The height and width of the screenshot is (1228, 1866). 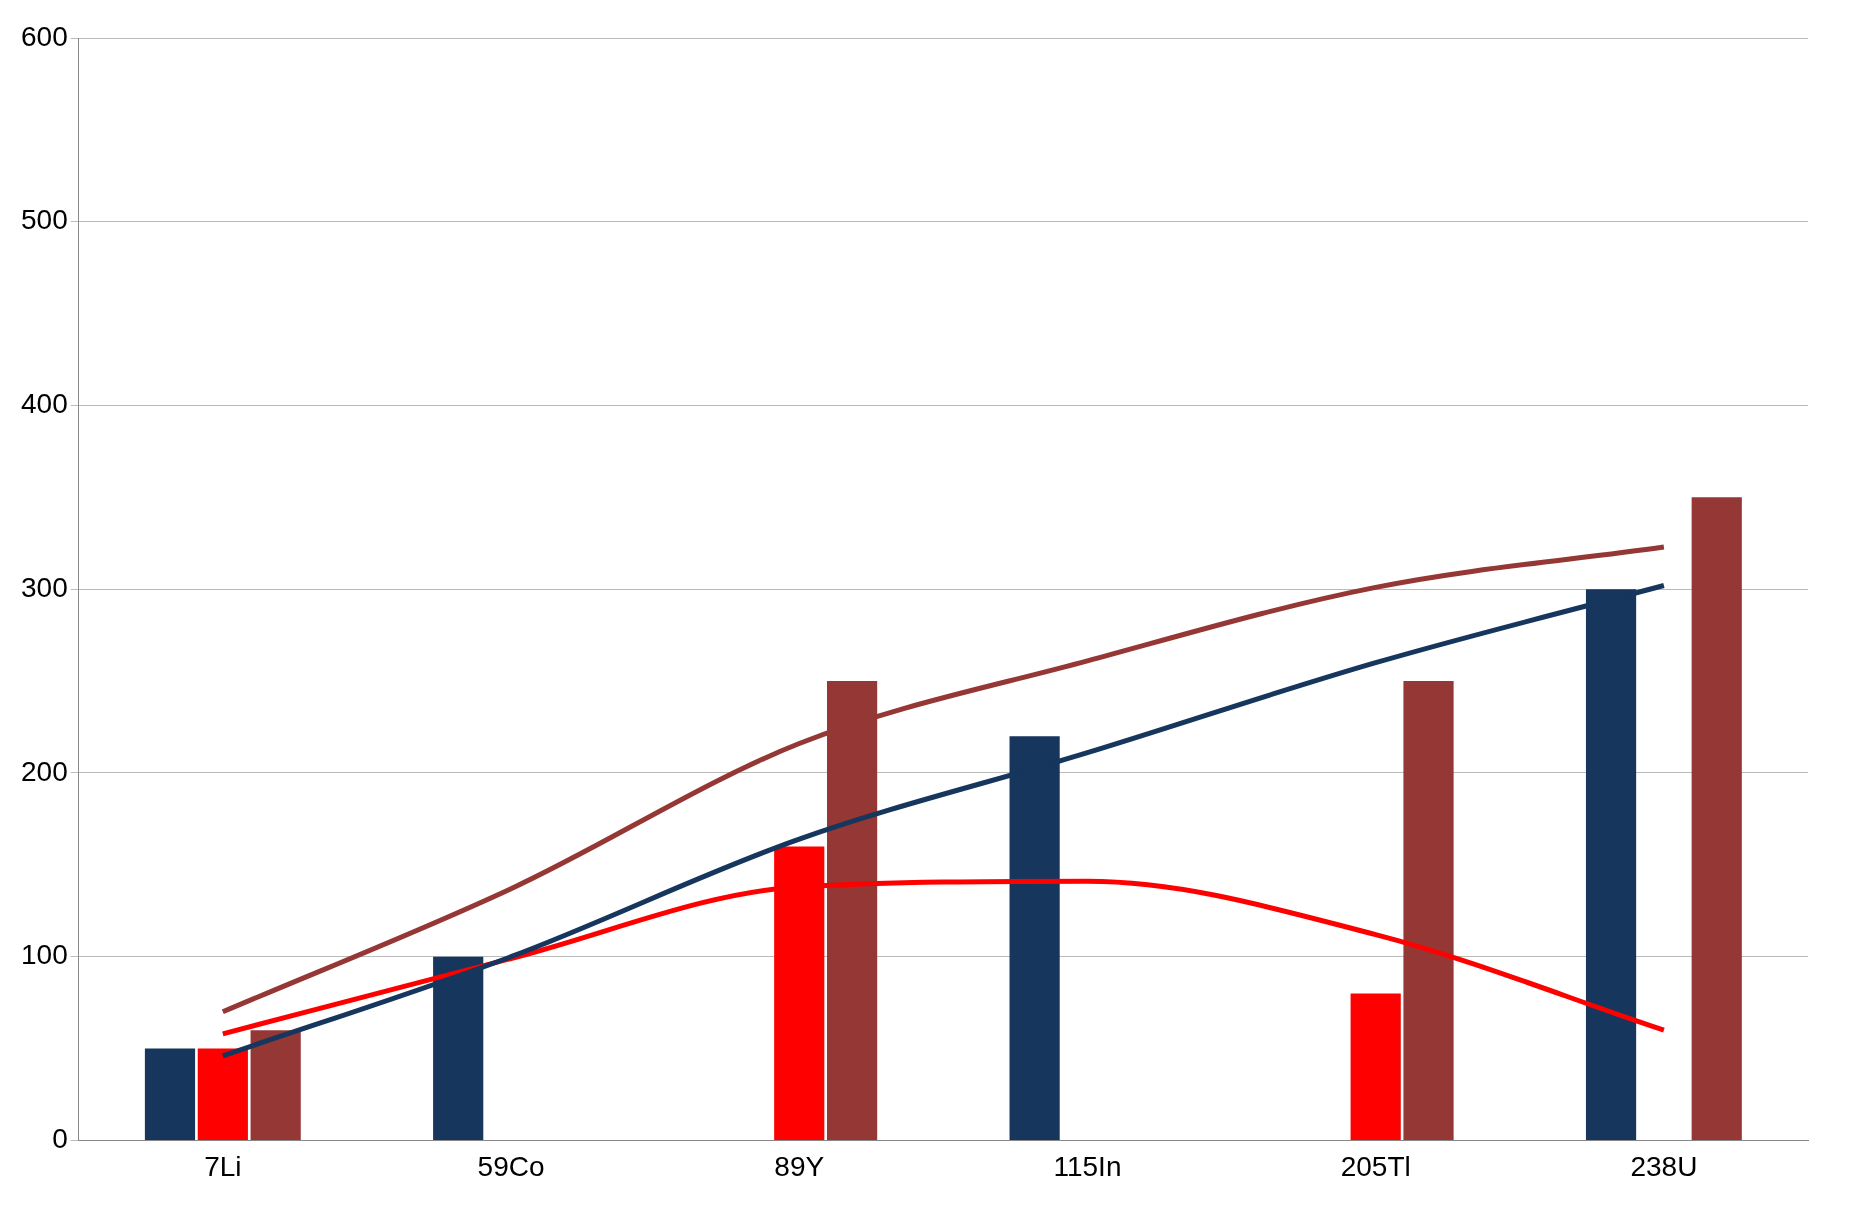 What do you see at coordinates (44, 587) in the screenshot?
I see `y-tick-label: 300` at bounding box center [44, 587].